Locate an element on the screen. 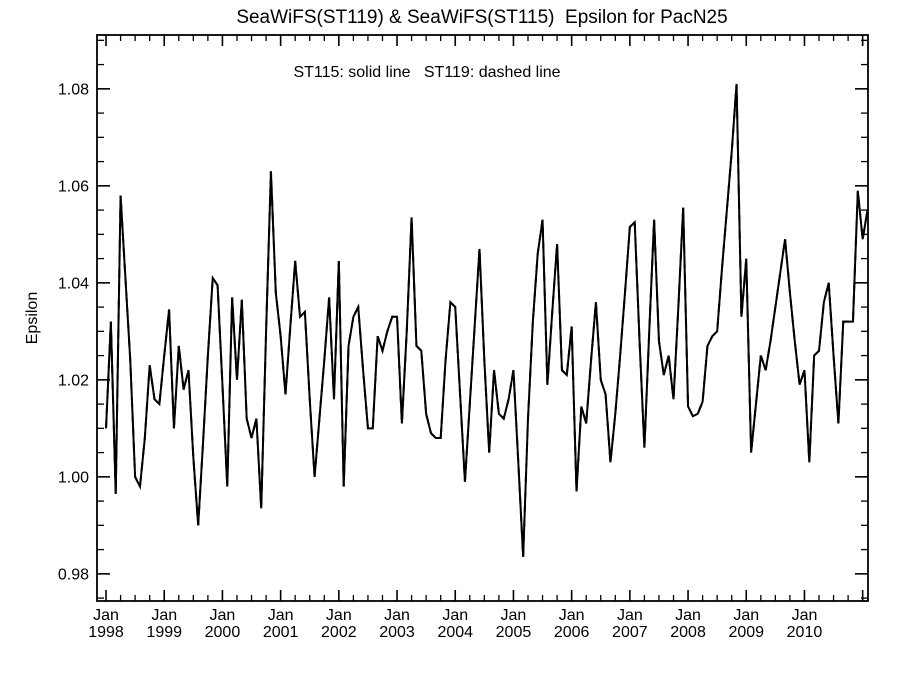  x-tick-label-year: 2000 is located at coordinates (223, 632).